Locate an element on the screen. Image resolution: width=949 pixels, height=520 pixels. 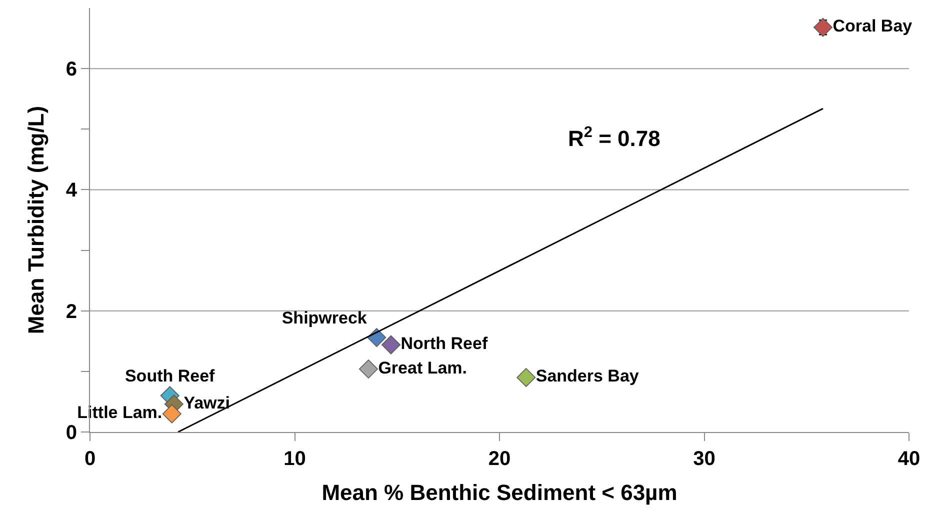
series-label: Coral Bay is located at coordinates (872, 26).